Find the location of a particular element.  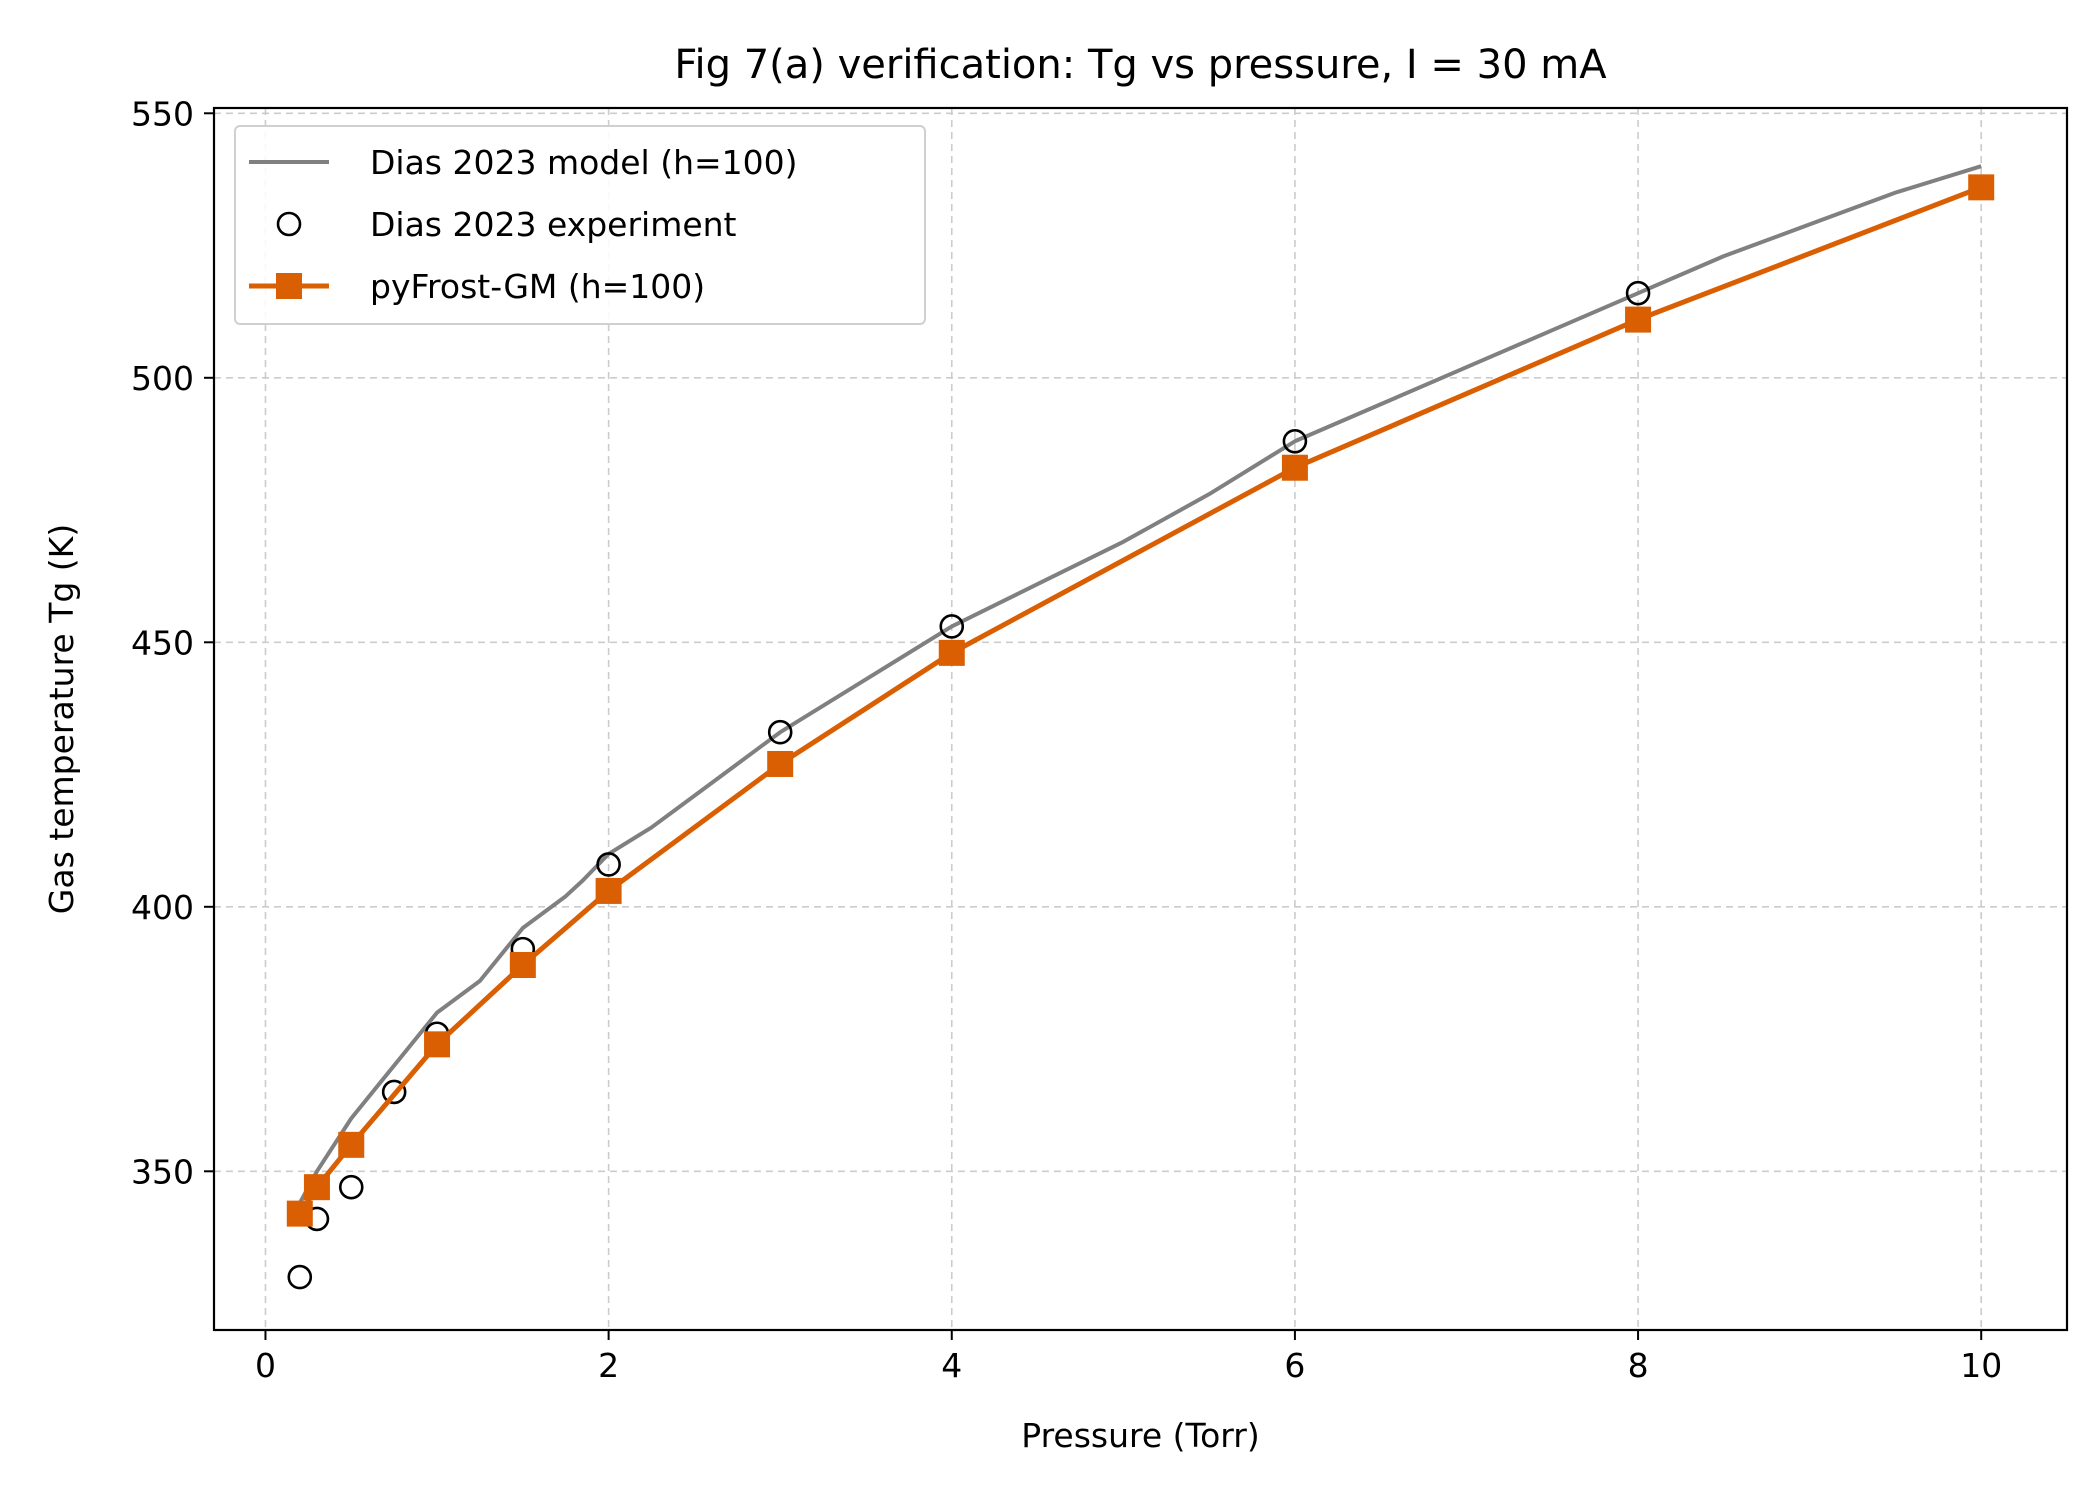

x-tick-label: 8 is located at coordinates (1638, 1365).